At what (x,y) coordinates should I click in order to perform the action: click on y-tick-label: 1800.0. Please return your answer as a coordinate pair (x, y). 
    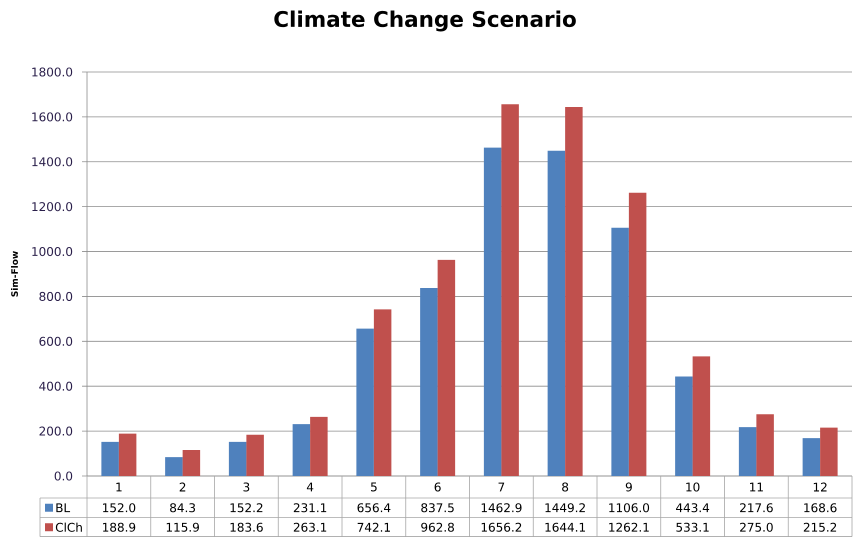
    Looking at the image, I should click on (52, 72).